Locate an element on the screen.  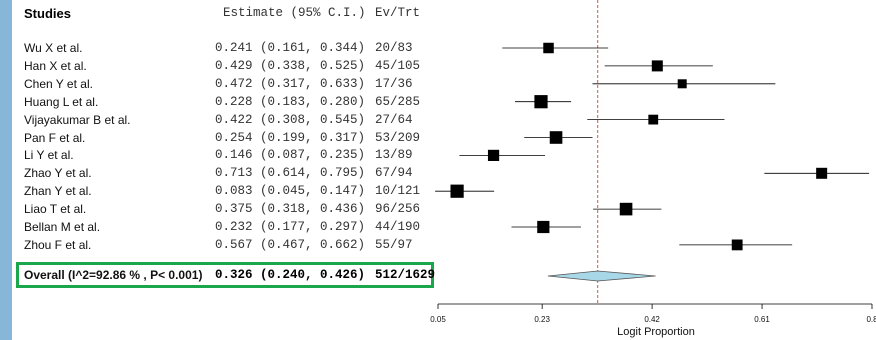
study-evtrt: 96/256 is located at coordinates (398, 209).